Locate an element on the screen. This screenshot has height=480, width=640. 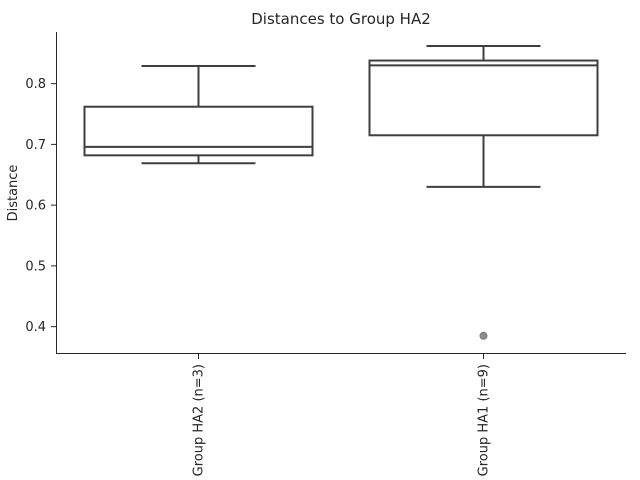
y-tick-label: 0.7 is located at coordinates (35, 145).